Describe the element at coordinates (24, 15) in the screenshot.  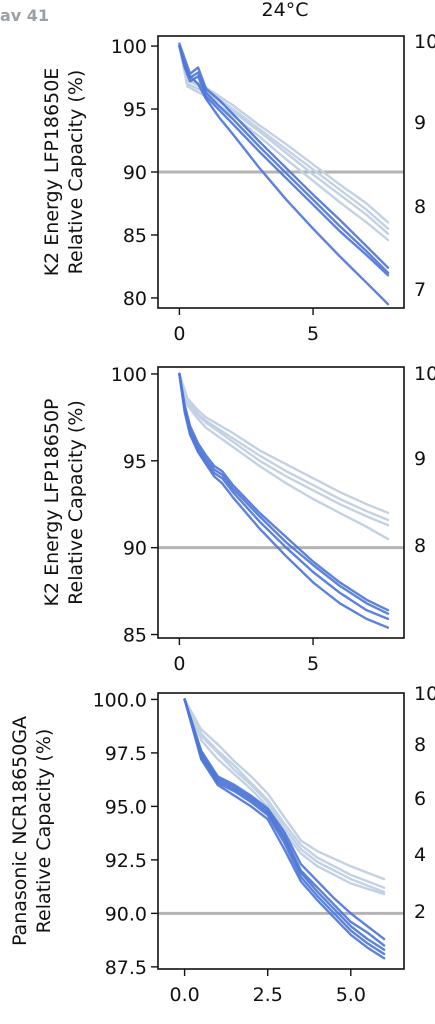
I see `corner-badge: av 41` at that location.